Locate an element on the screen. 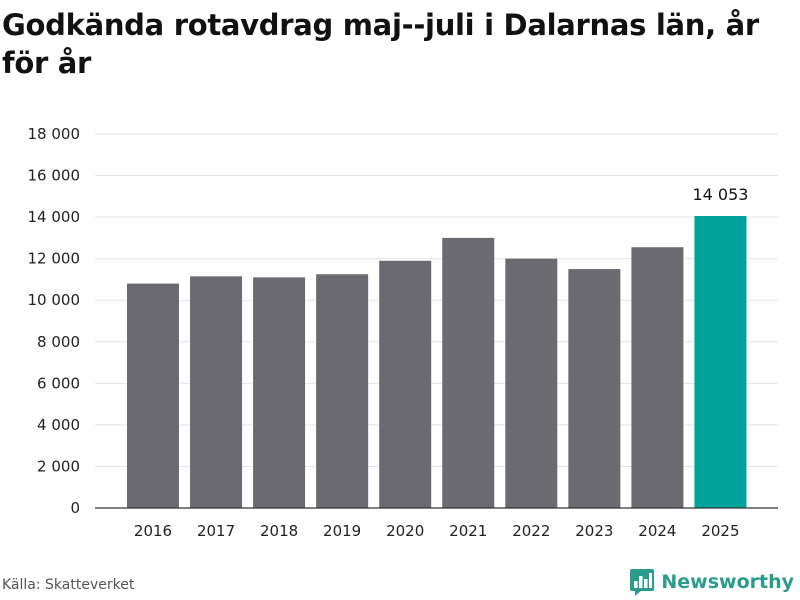 The width and height of the screenshot is (800, 600). x-tick-label: 2017 is located at coordinates (216, 531).